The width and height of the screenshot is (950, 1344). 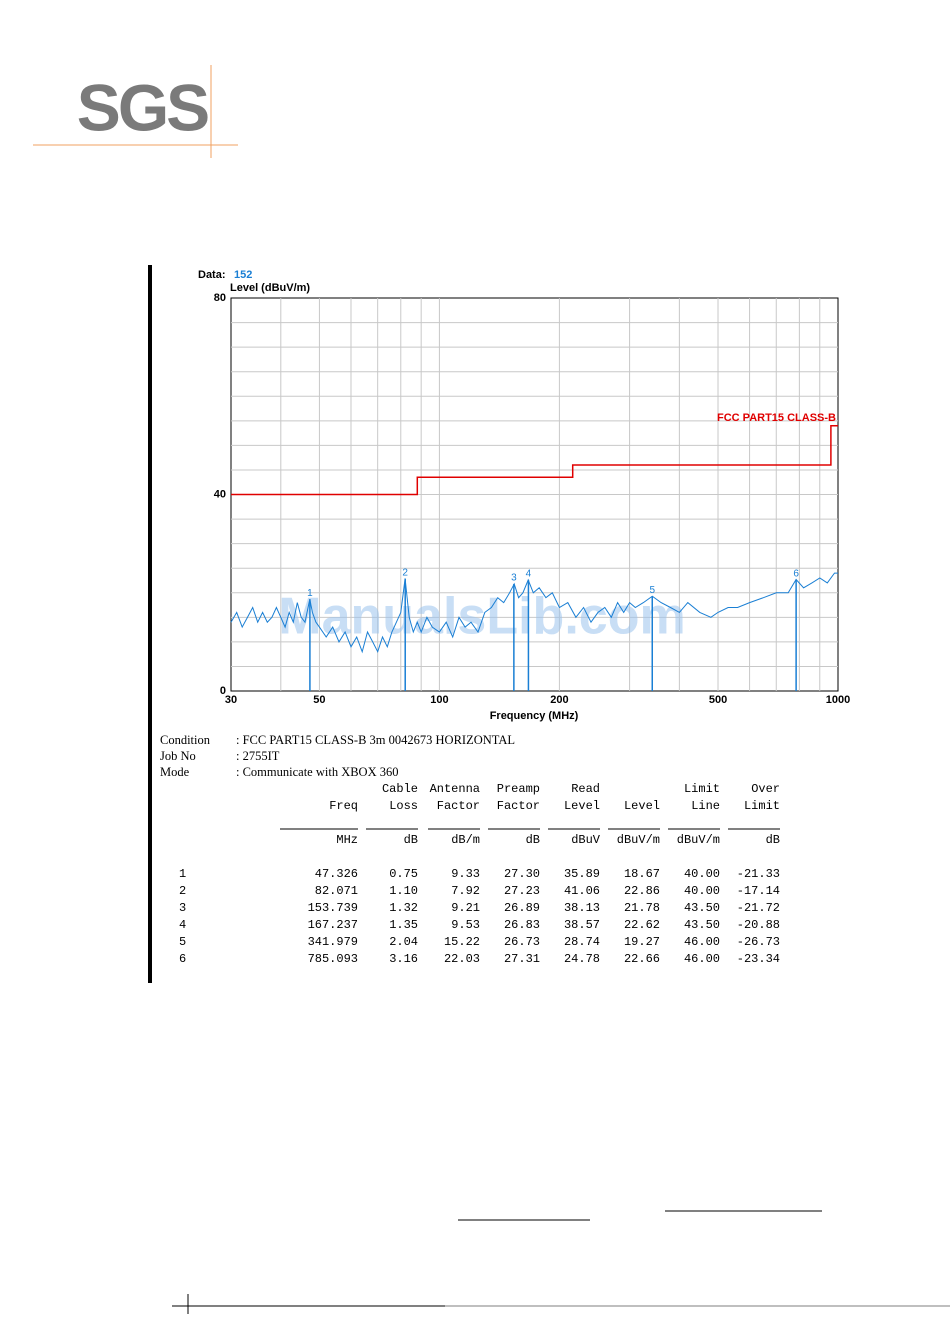 What do you see at coordinates (522, 874) in the screenshot?
I see `cell: 27.30` at bounding box center [522, 874].